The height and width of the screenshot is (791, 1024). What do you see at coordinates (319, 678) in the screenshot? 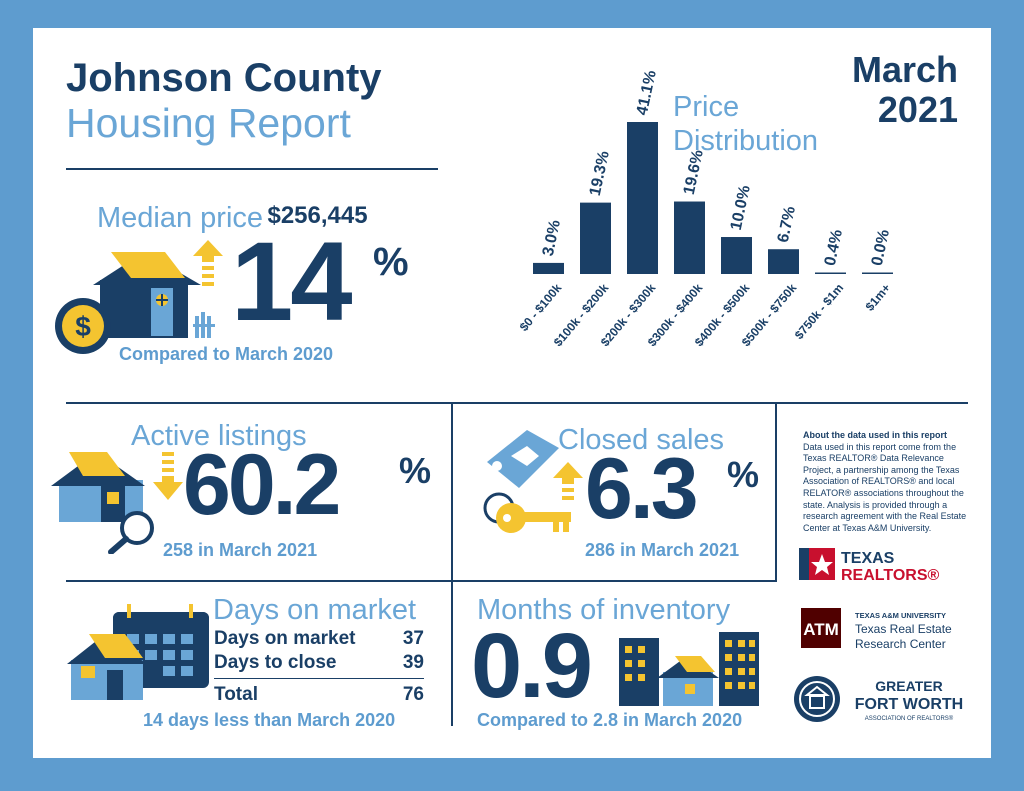
I see `total-divider` at bounding box center [319, 678].